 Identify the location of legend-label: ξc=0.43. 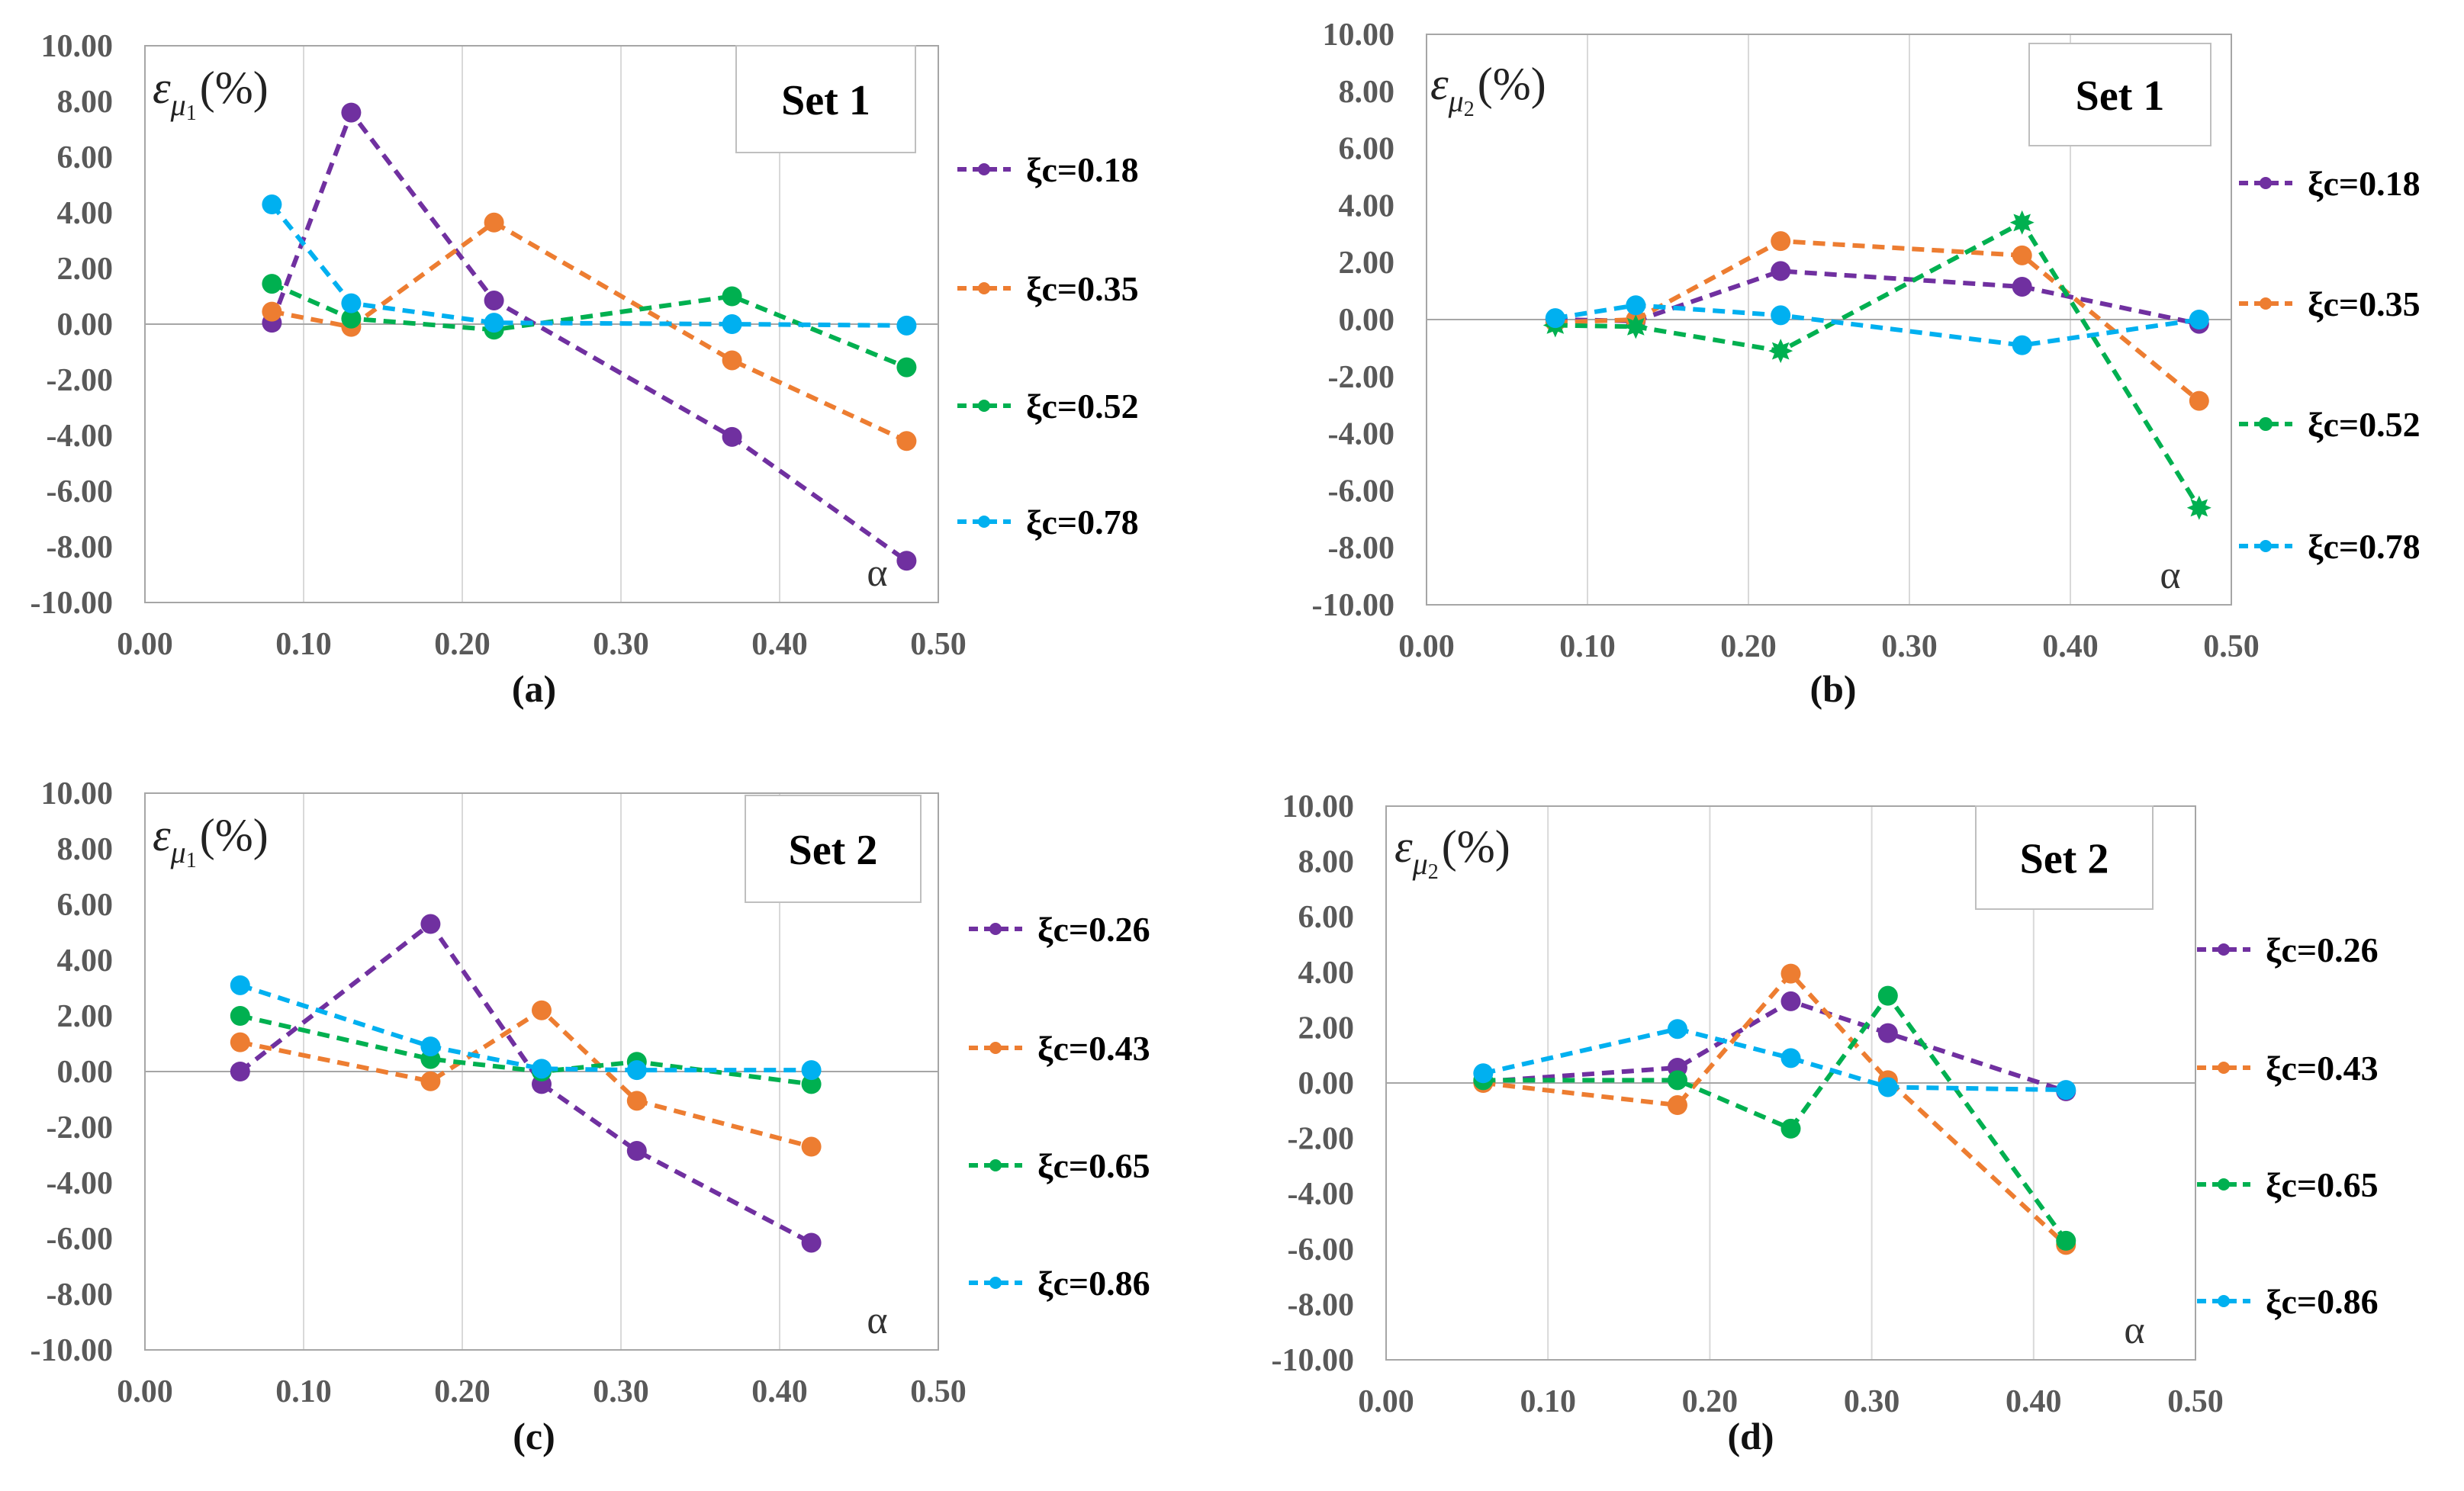
(1093, 1048).